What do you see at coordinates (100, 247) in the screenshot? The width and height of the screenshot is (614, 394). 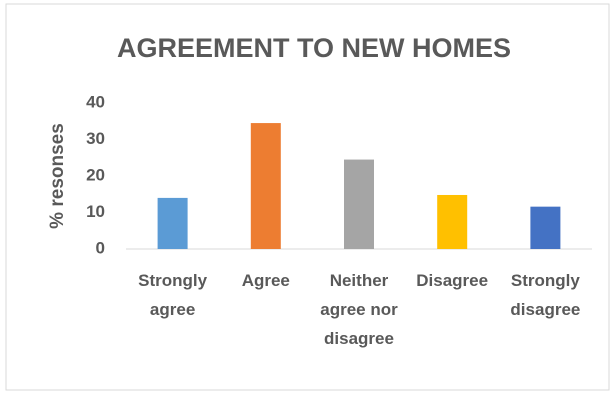 I see `y-tick-label: 0` at bounding box center [100, 247].